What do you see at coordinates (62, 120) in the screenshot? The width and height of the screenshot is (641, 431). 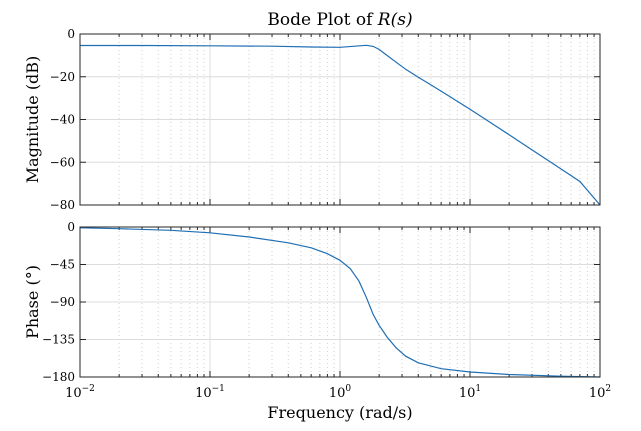 I see `y-tick-label: −40` at bounding box center [62, 120].